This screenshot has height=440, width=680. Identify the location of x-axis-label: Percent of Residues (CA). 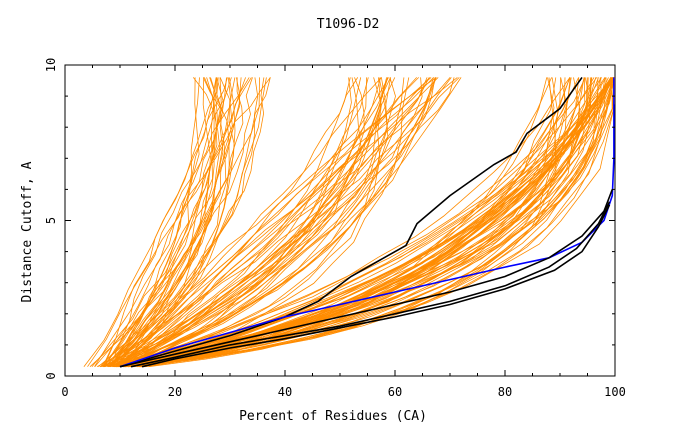
(333, 416).